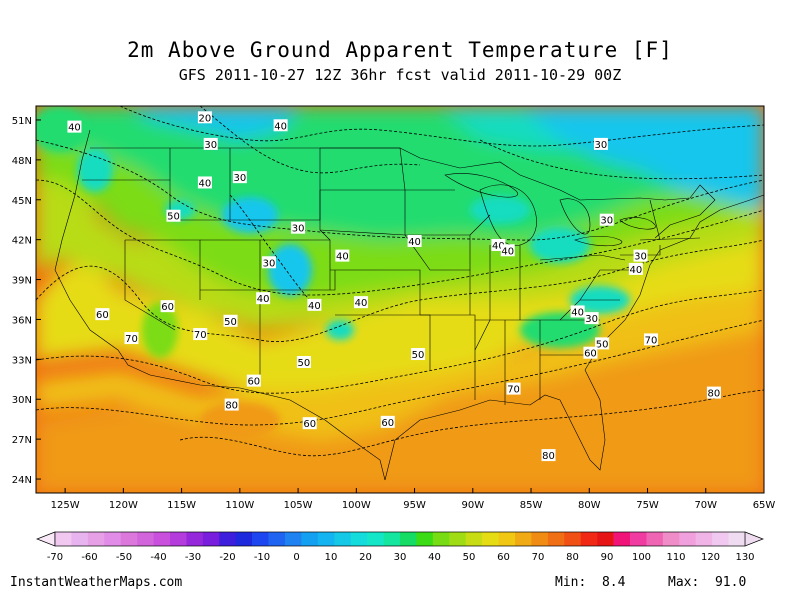 This screenshot has width=800, height=600. What do you see at coordinates (754, 539) in the screenshot?
I see `colorbar-high-arrow` at bounding box center [754, 539].